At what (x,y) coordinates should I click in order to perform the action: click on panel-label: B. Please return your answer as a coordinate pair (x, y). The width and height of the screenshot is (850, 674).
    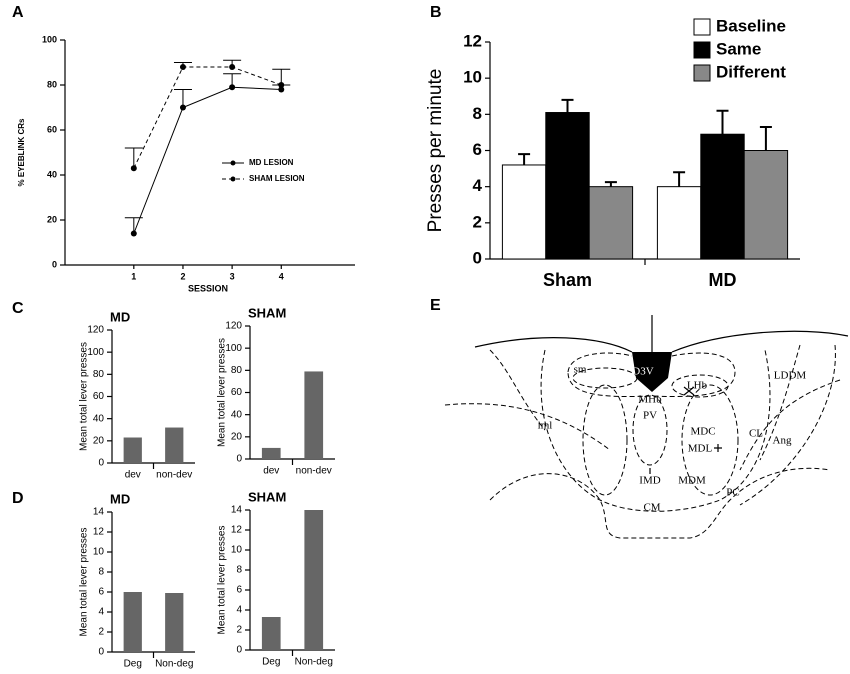
    Looking at the image, I should click on (436, 12).